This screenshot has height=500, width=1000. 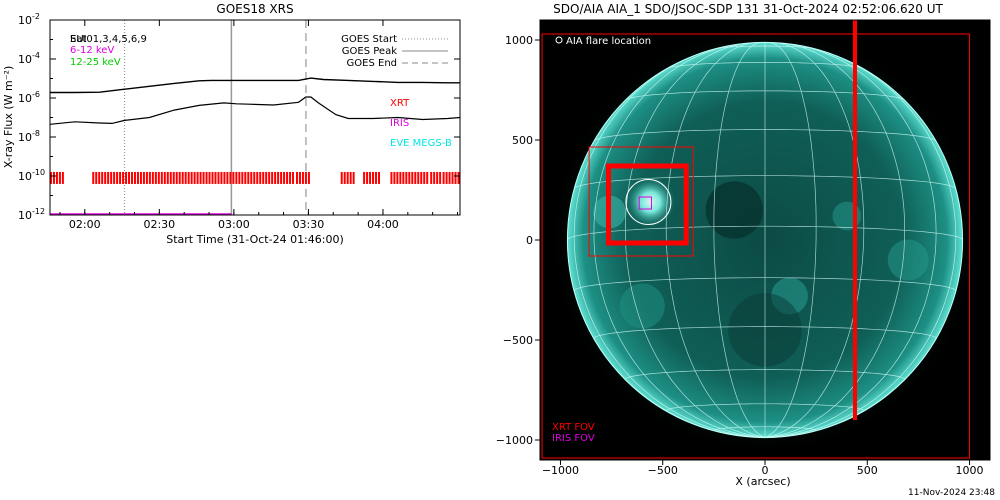 I want to click on legend-goes-end: GOES End, so click(x=372, y=63).